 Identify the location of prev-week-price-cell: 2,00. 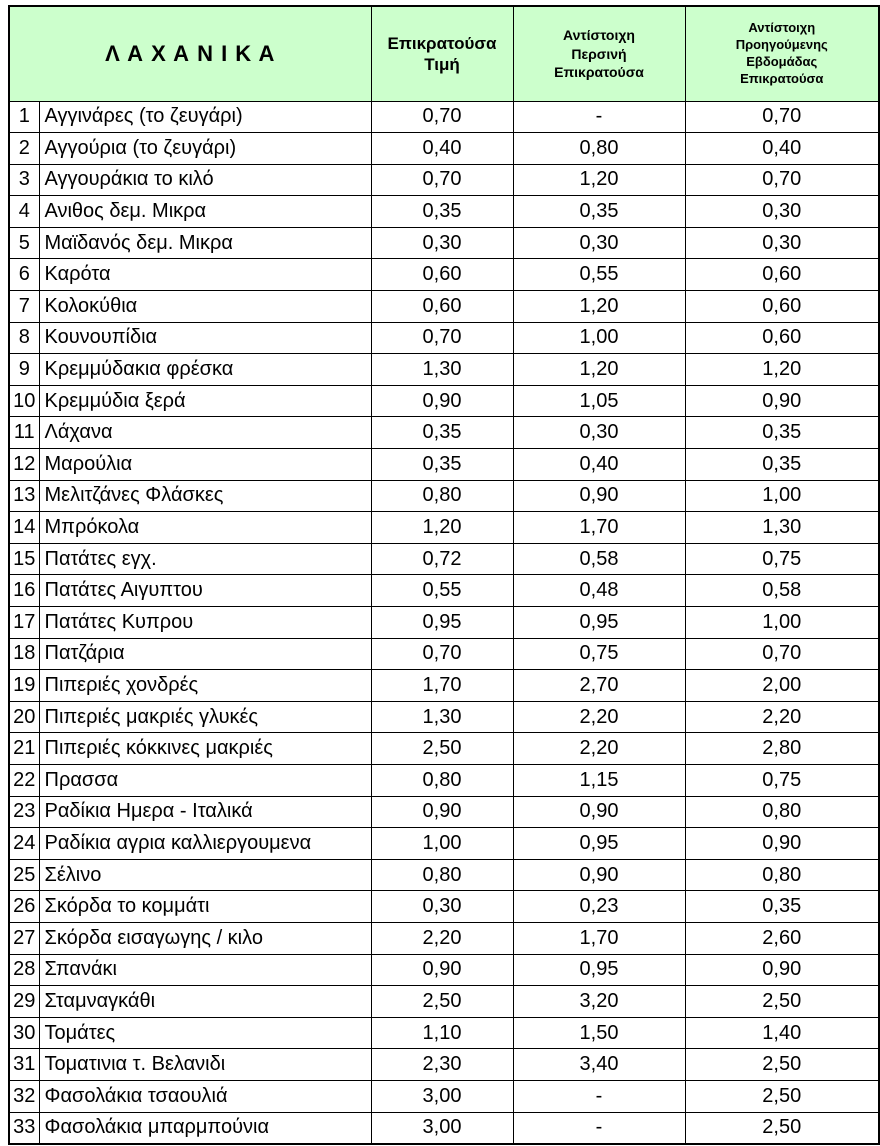
(782, 685).